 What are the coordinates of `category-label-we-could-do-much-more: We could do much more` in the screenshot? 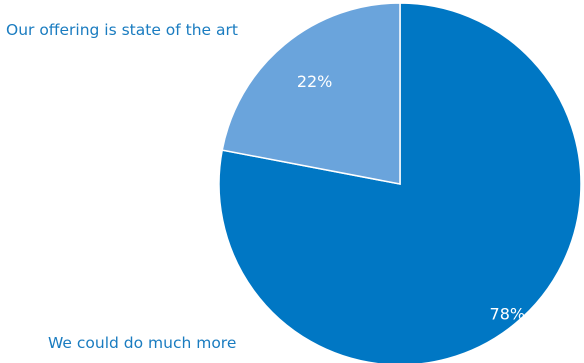 It's located at (142, 343).